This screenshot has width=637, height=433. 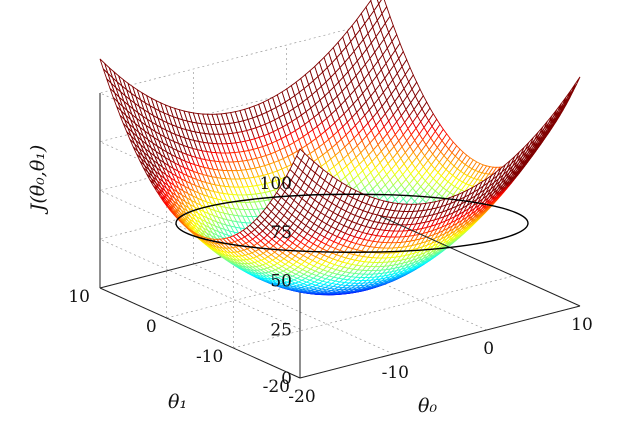 What do you see at coordinates (281, 282) in the screenshot?
I see `z-tick-label: 50` at bounding box center [281, 282].